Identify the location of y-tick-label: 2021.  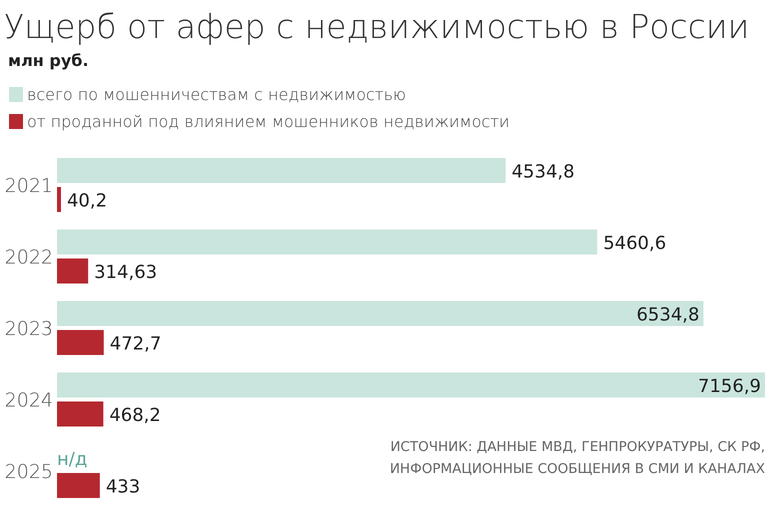
(28, 186).